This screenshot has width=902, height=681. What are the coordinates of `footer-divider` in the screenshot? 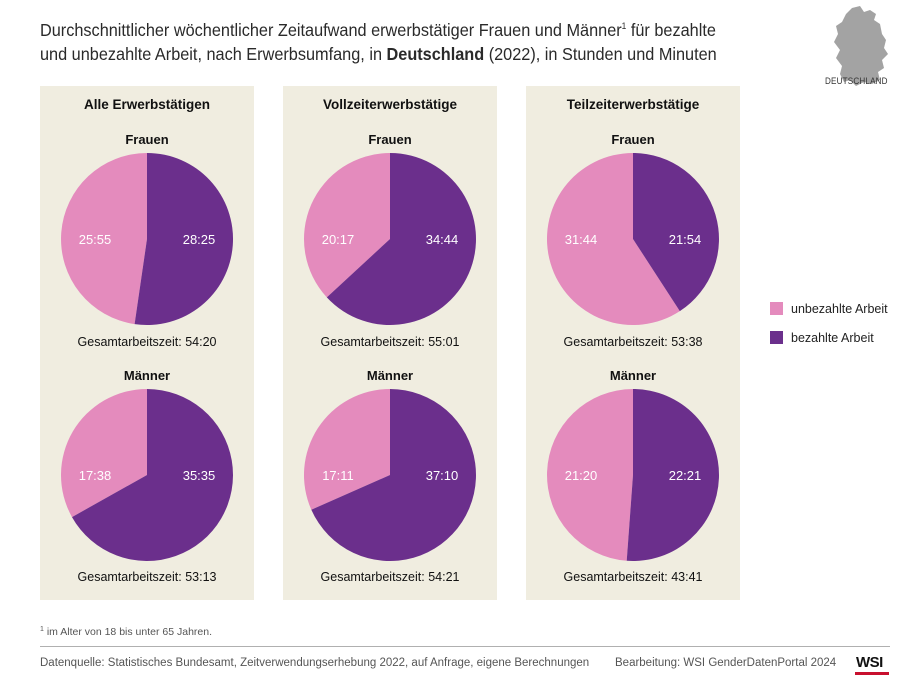 It's located at (465, 646).